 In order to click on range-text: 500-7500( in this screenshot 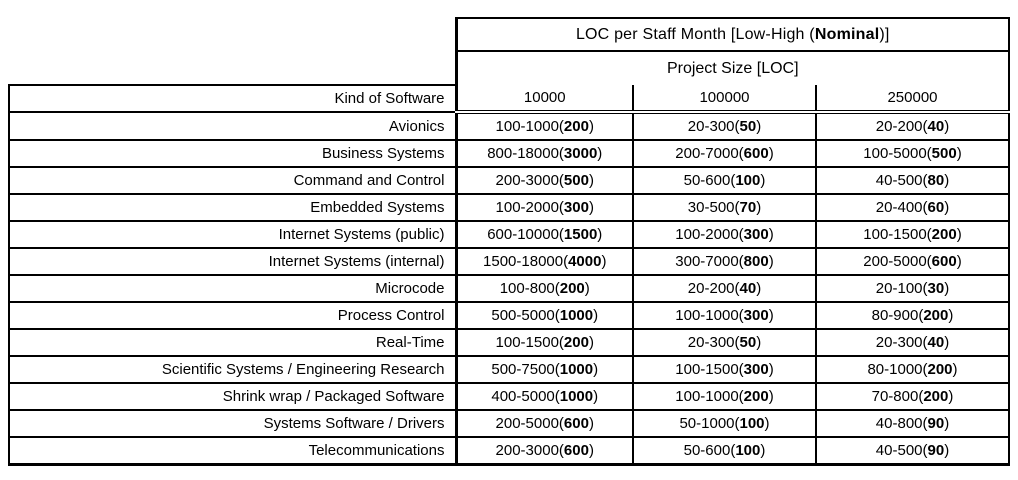, I will do `click(525, 369)`.